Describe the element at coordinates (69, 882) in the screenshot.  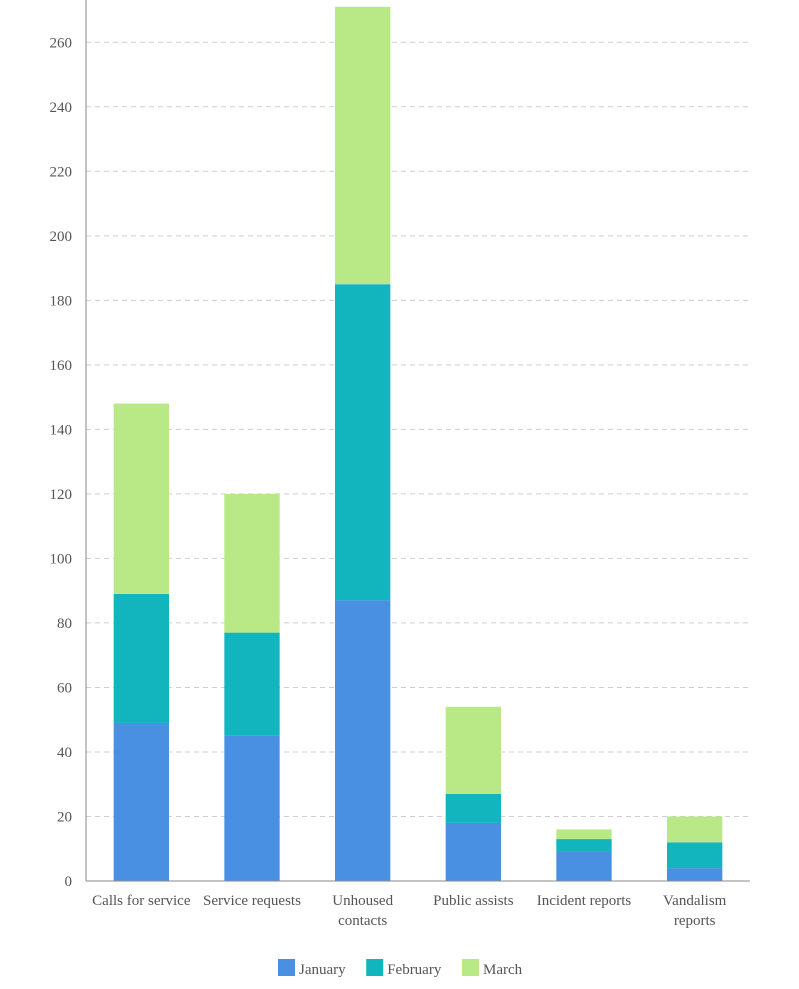
I see `y-tick-label: 0` at that location.